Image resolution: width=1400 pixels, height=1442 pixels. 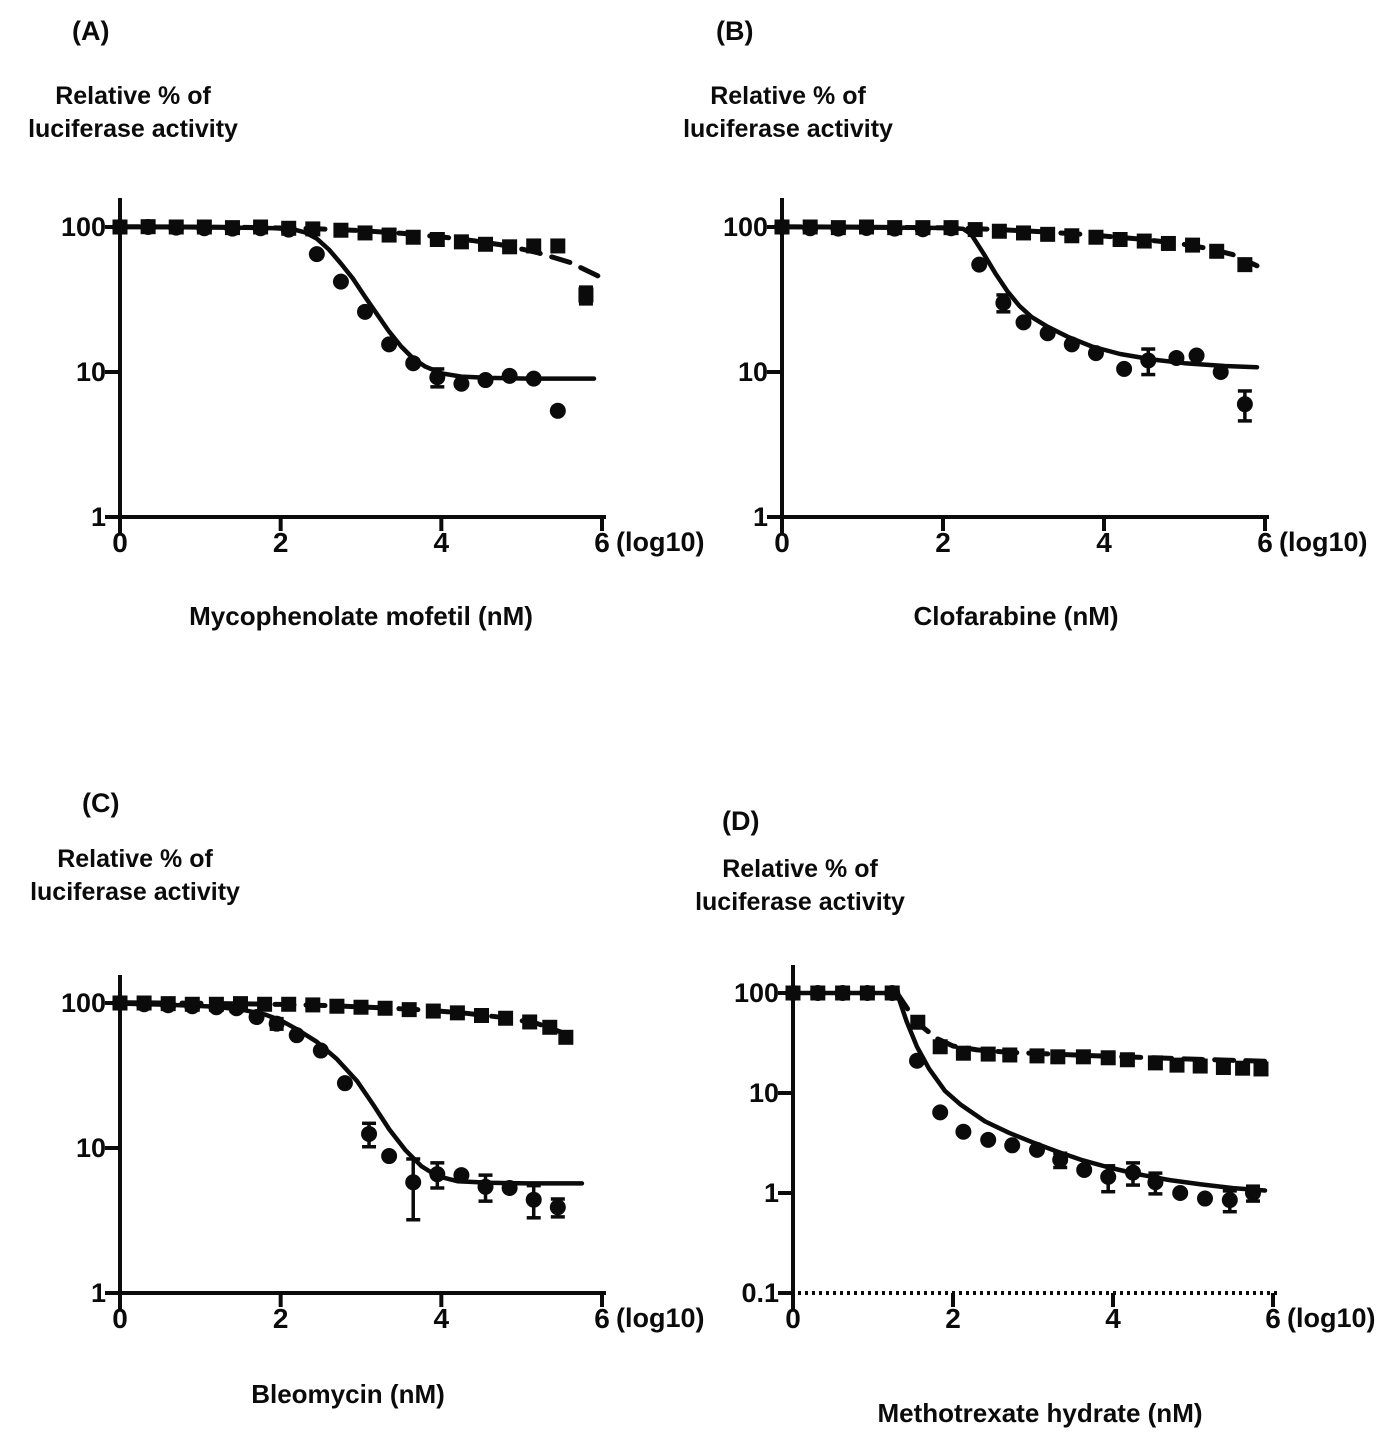 I want to click on y-axis-title-b-line1: Relative % of, so click(x=788, y=96).